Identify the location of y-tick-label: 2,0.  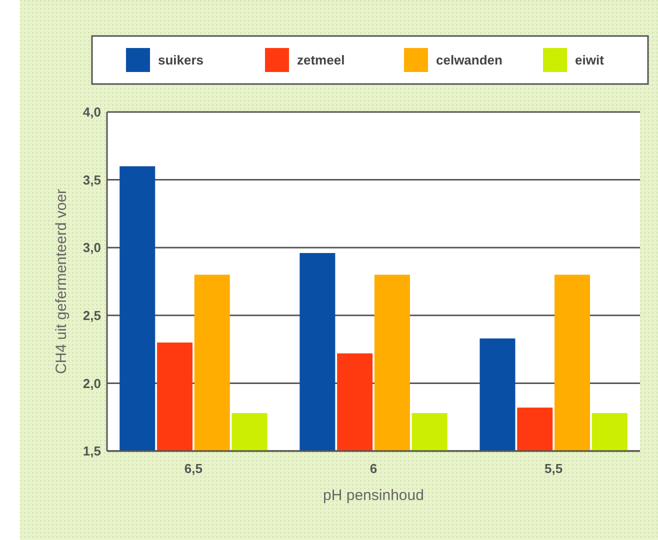
(91, 383).